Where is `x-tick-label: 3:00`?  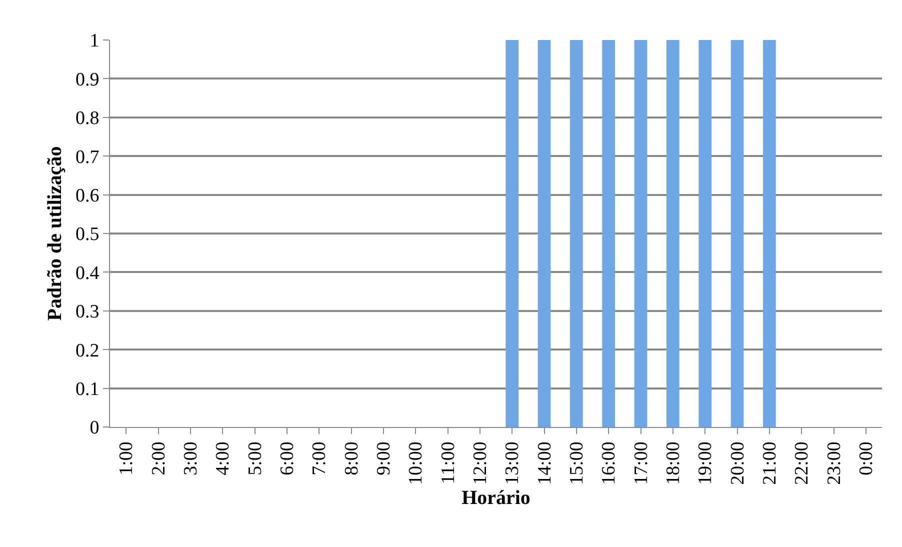 x-tick-label: 3:00 is located at coordinates (191, 459).